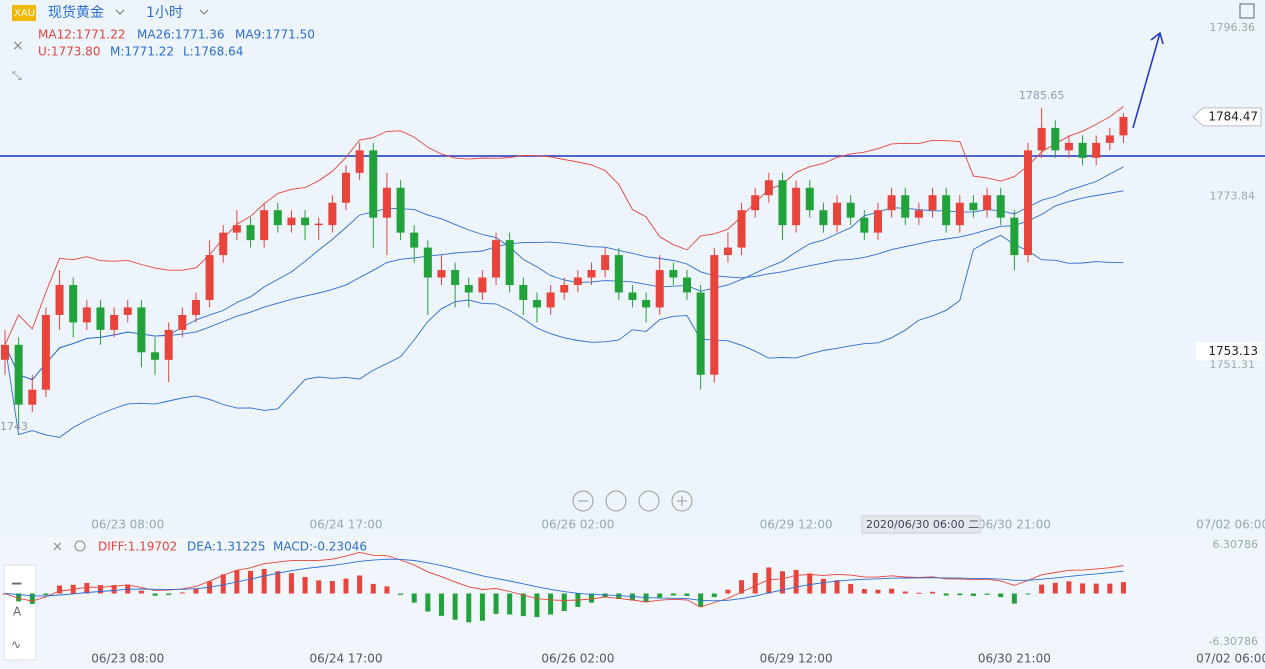  Describe the element at coordinates (57, 547) in the screenshot. I see `macd-close: ×` at that location.